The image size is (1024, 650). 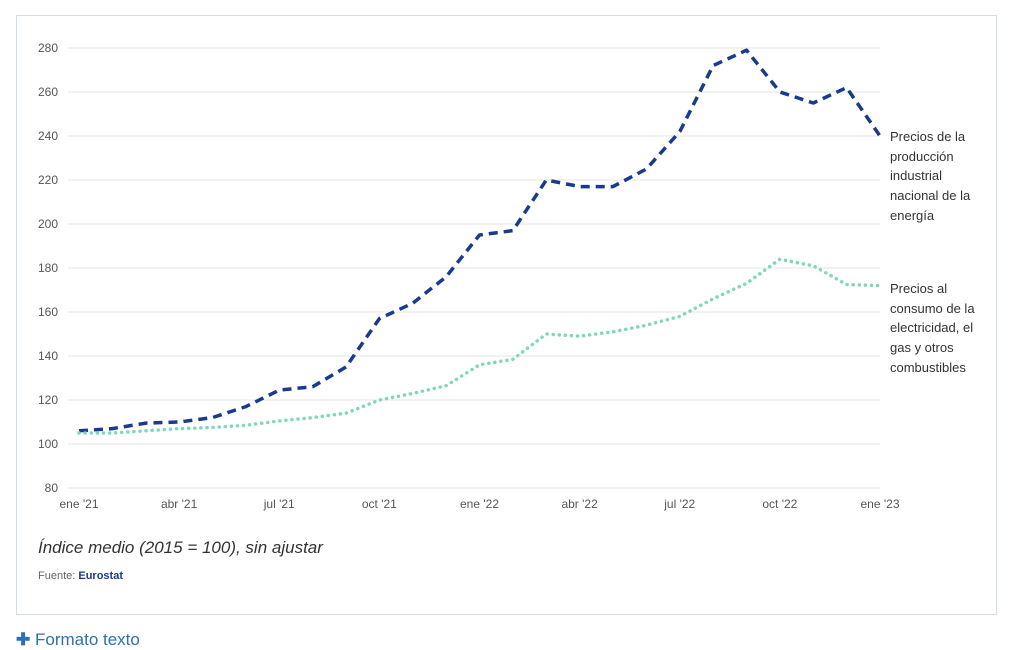 I want to click on plus-icon: ✚, so click(x=23, y=639).